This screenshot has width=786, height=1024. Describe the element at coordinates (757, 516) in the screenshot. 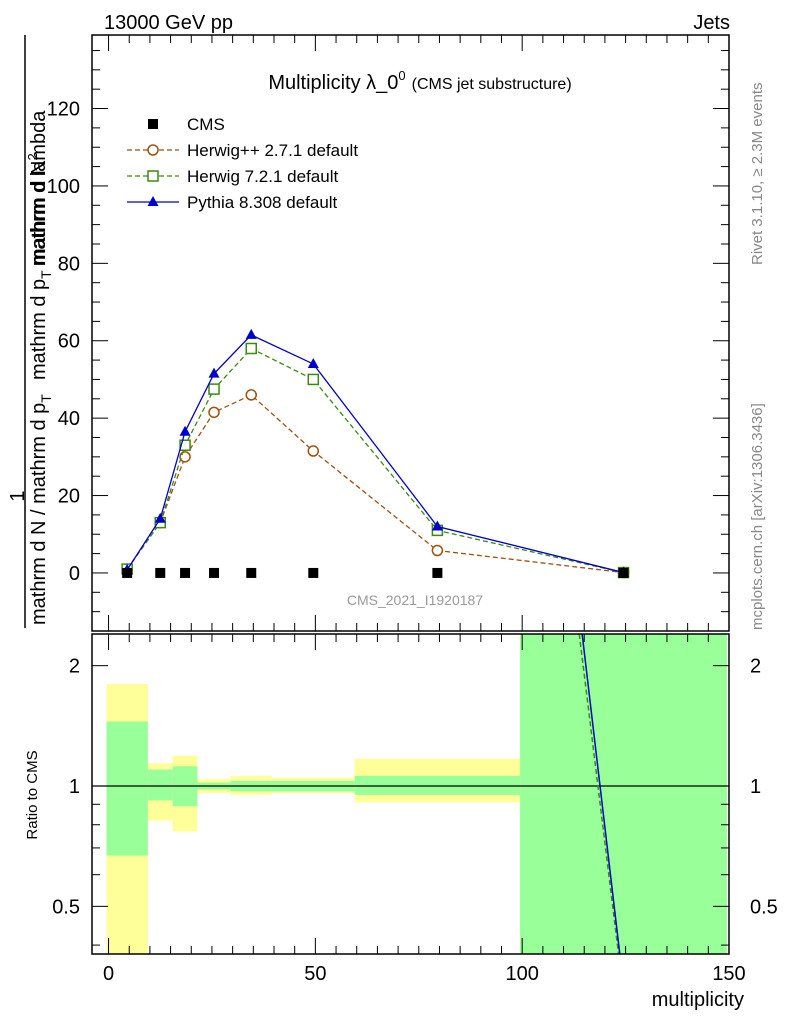

I see `mcplots-label: mcplots.cern.ch [arXiv:1306.3436]` at that location.